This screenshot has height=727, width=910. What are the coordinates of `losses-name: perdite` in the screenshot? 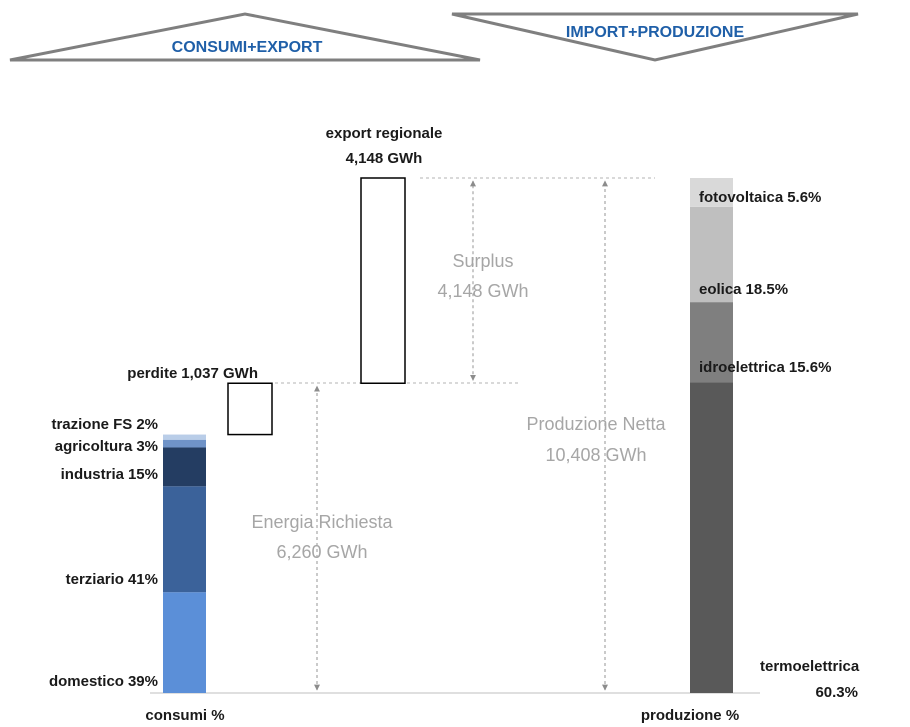 It's located at (152, 373).